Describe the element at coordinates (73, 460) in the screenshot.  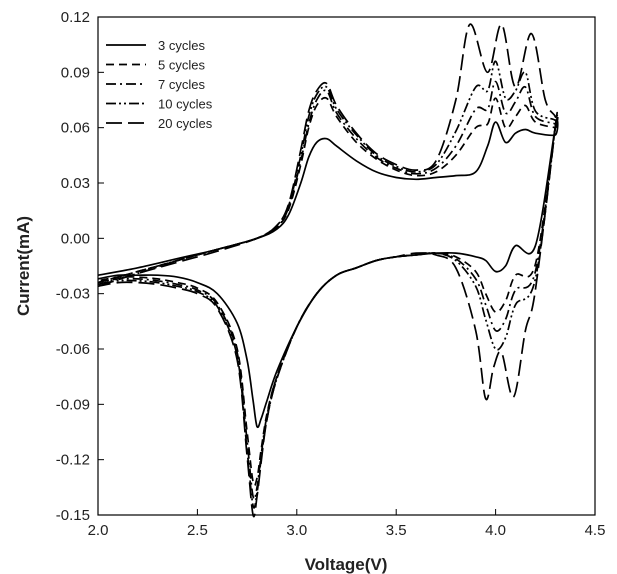
I see `y-tick-label: -0.12` at that location.